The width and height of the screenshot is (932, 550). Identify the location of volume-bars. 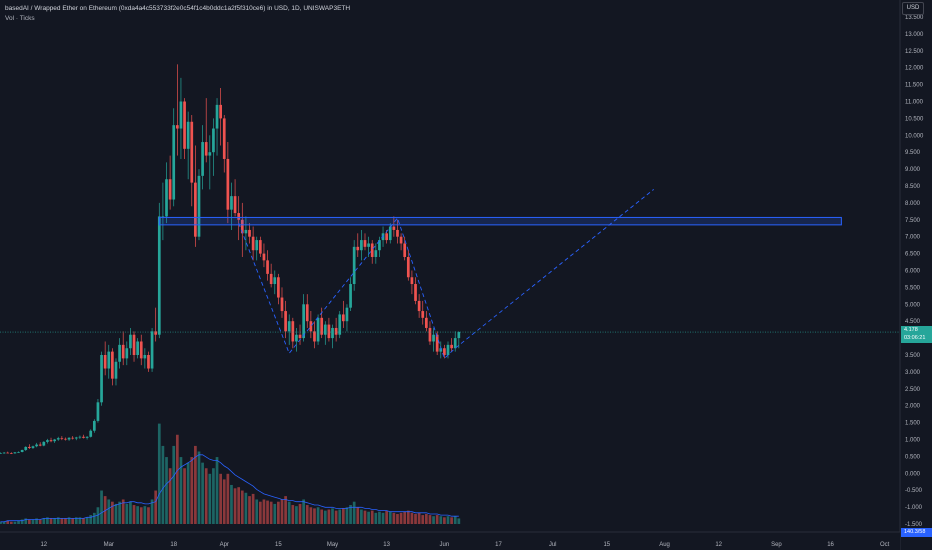
(230, 473).